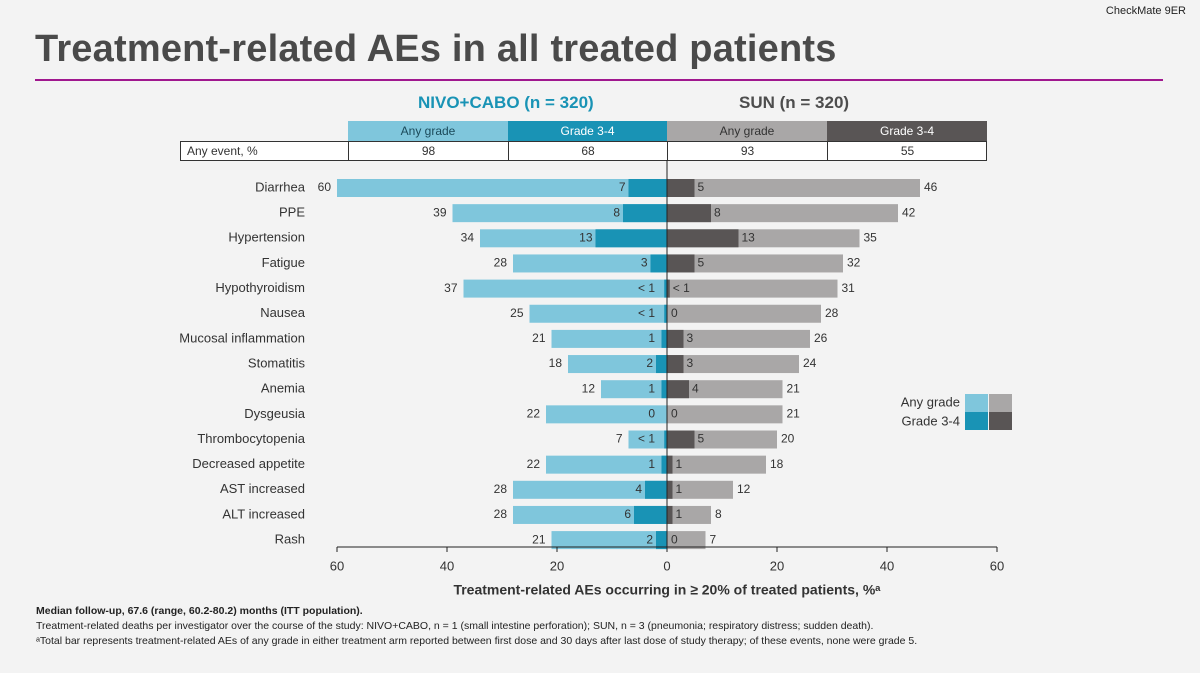  Describe the element at coordinates (587, 131) in the screenshot. I see `header-nivo-grade34: Grade 3-4` at that location.